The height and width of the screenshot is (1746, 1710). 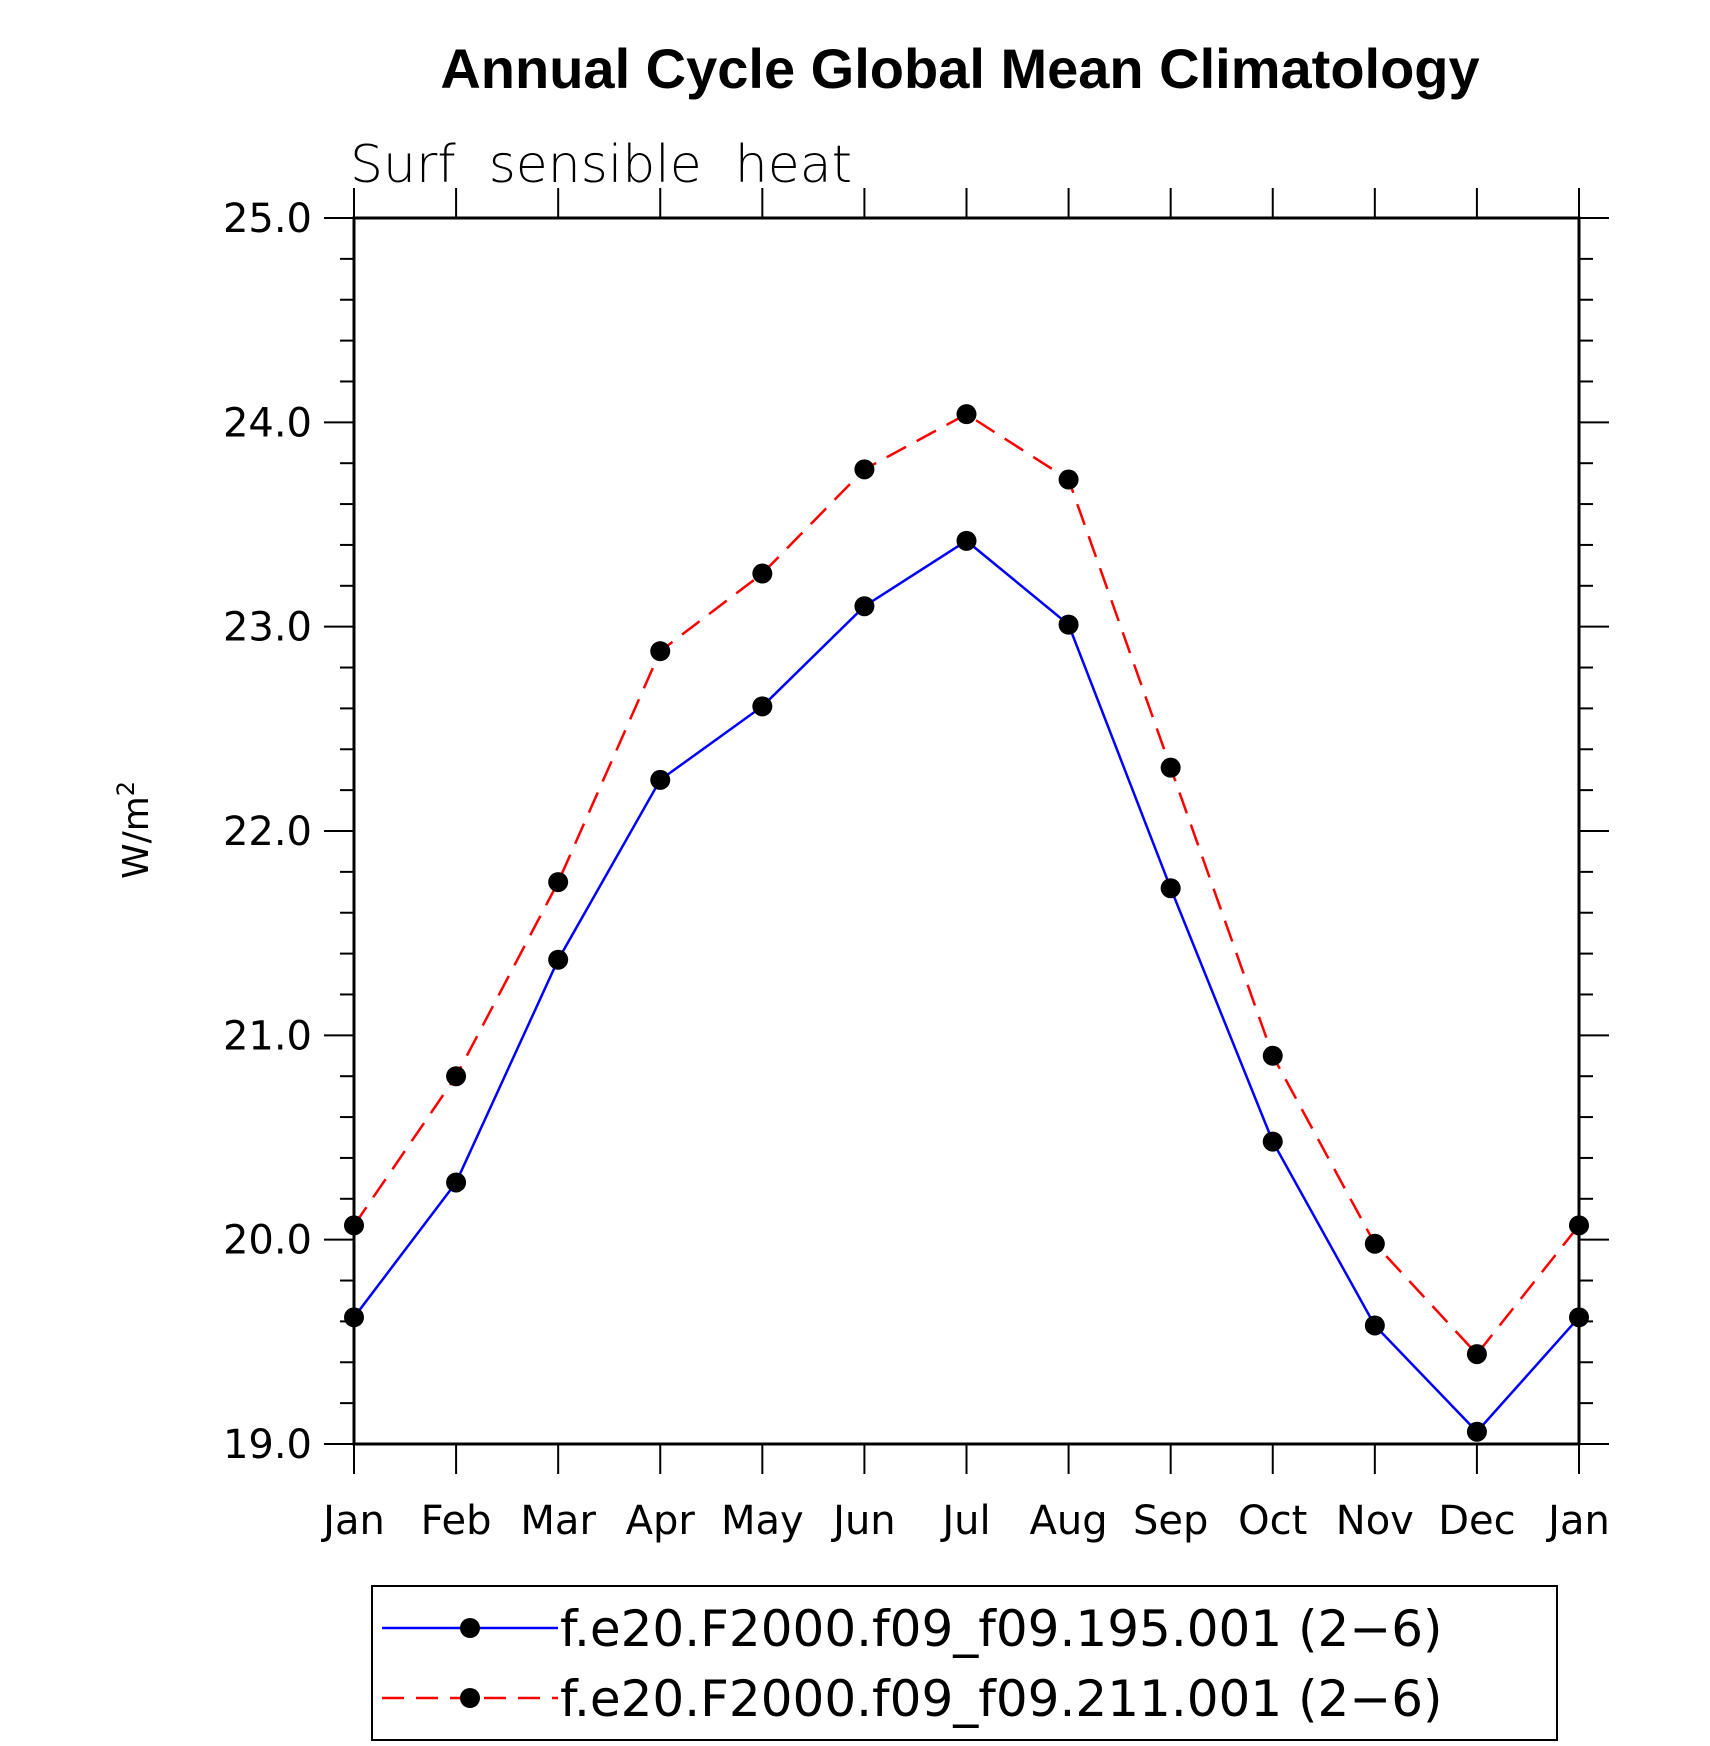 I want to click on y-tick-label: 19.0, so click(x=267, y=1445).